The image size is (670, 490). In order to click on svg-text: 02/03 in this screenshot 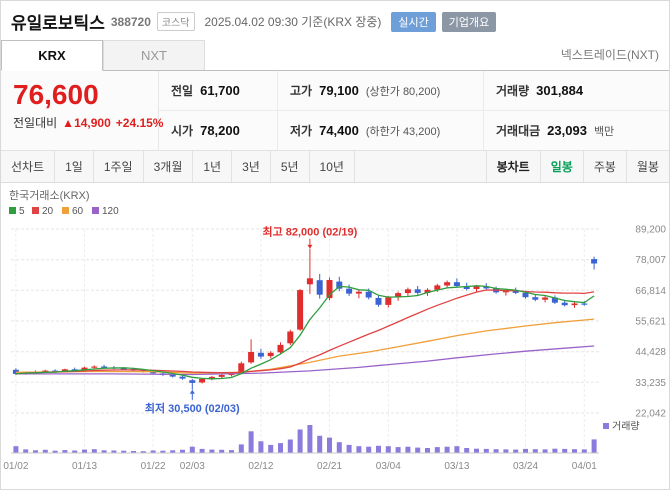, I will do `click(192, 466)`.